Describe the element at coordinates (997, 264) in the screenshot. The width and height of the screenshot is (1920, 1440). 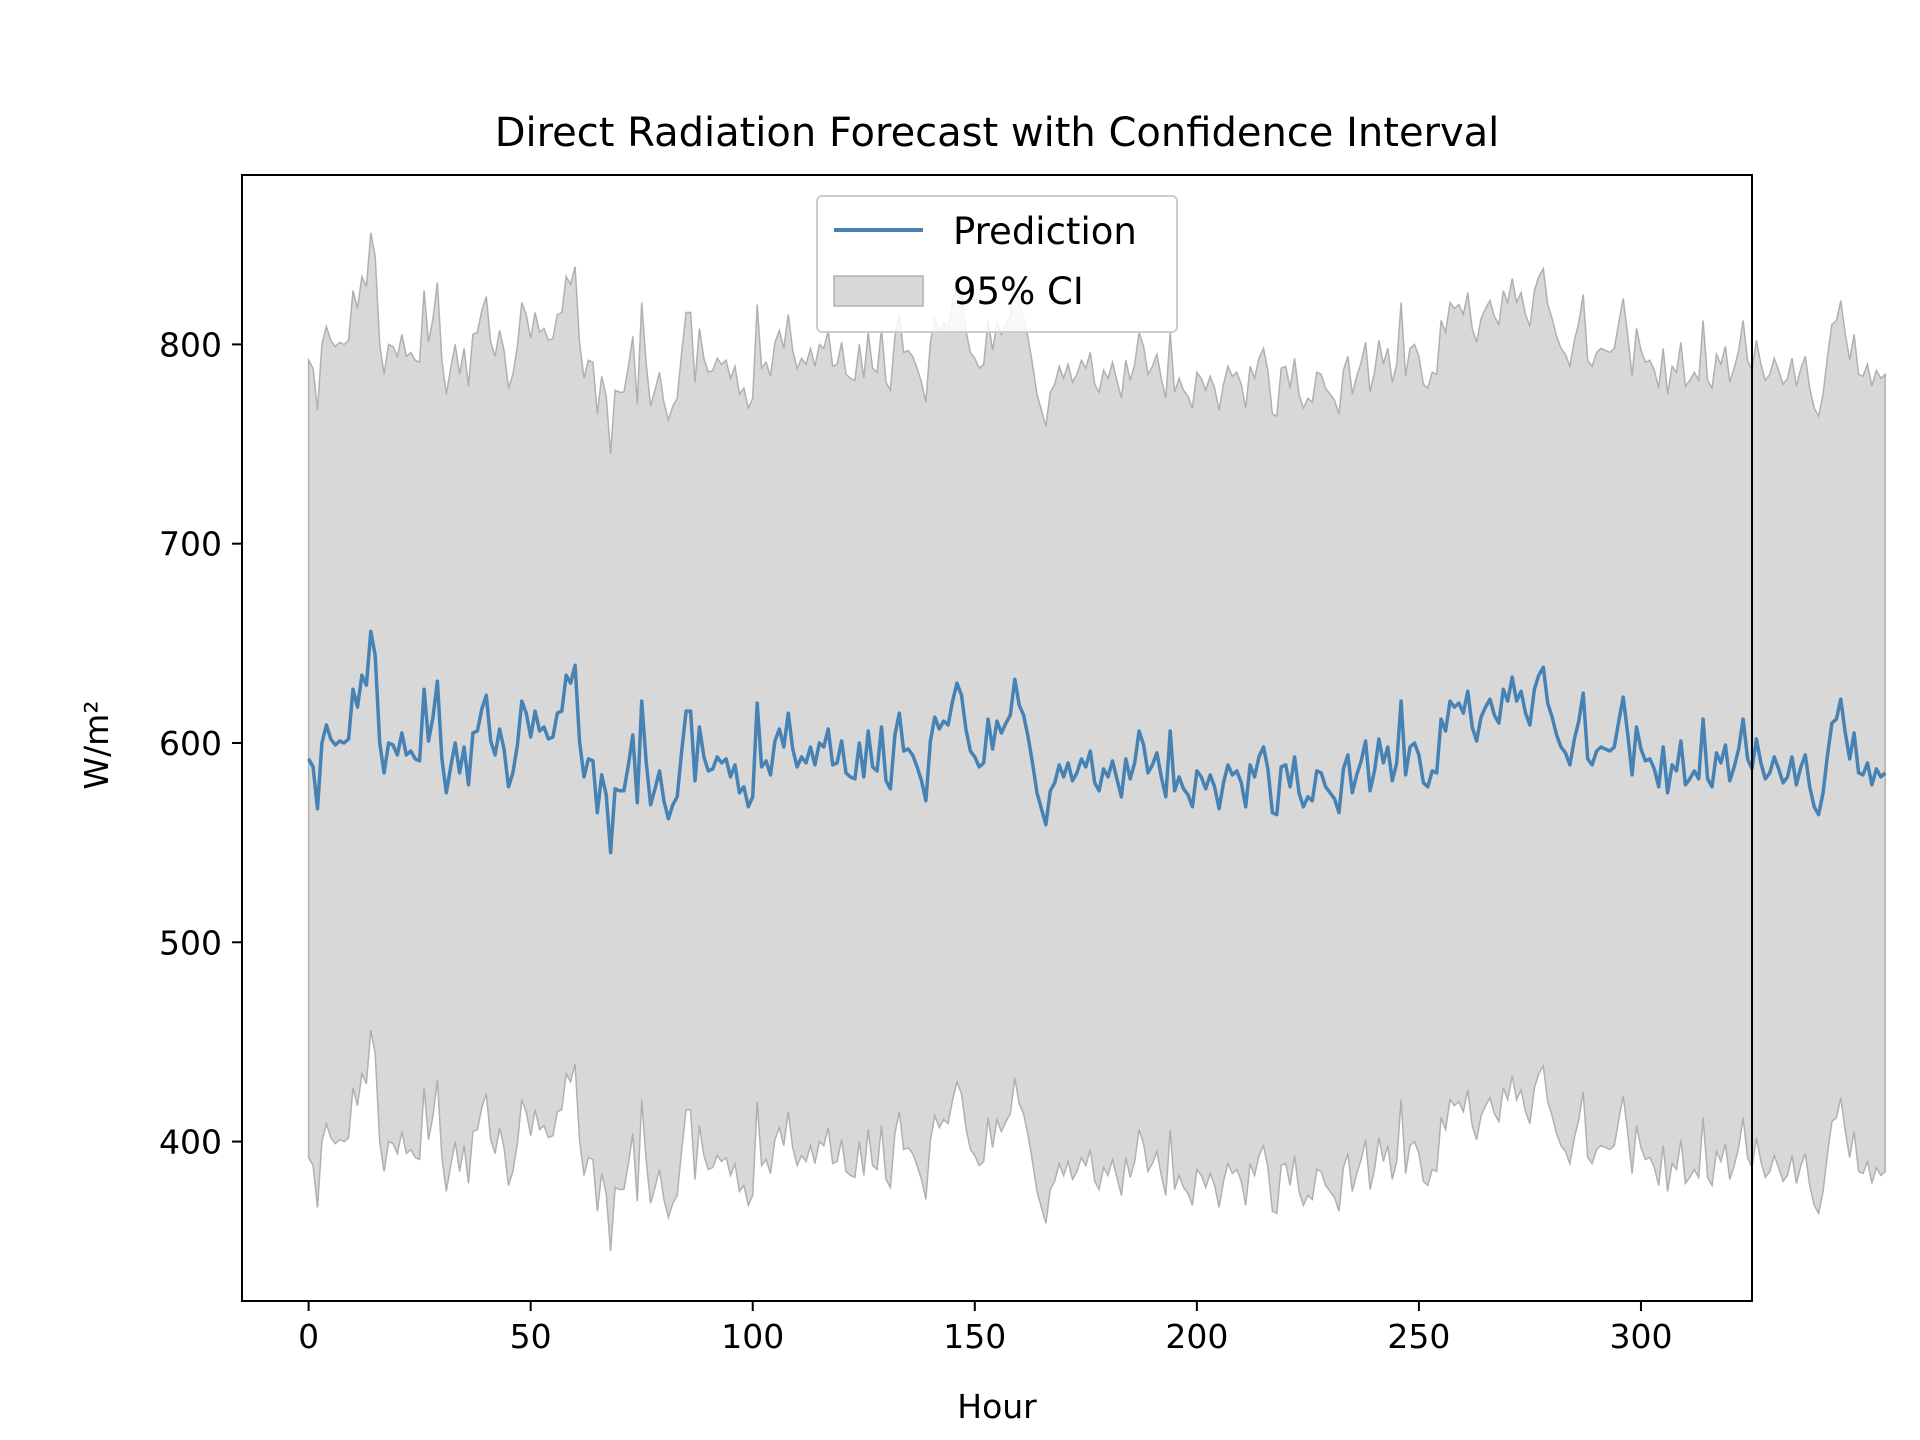
I see `legend: Prediction 95% CI` at that location.